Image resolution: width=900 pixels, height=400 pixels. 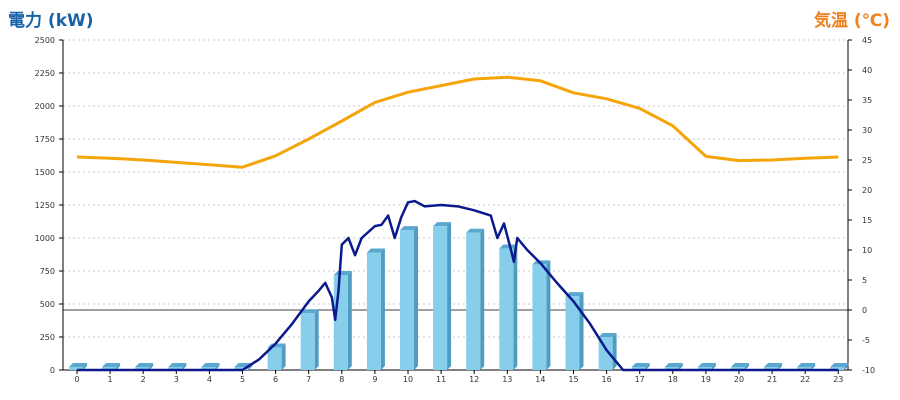 What do you see at coordinates (864, 280) in the screenshot?
I see `right-tick-label: 5` at bounding box center [864, 280].